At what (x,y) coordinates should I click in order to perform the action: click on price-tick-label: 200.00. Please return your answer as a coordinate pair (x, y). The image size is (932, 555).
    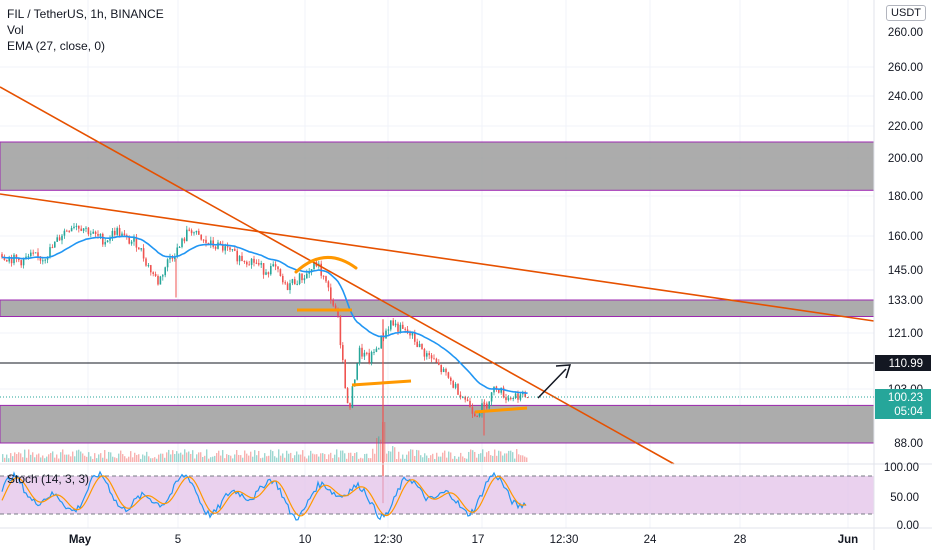
    Looking at the image, I should click on (905, 159).